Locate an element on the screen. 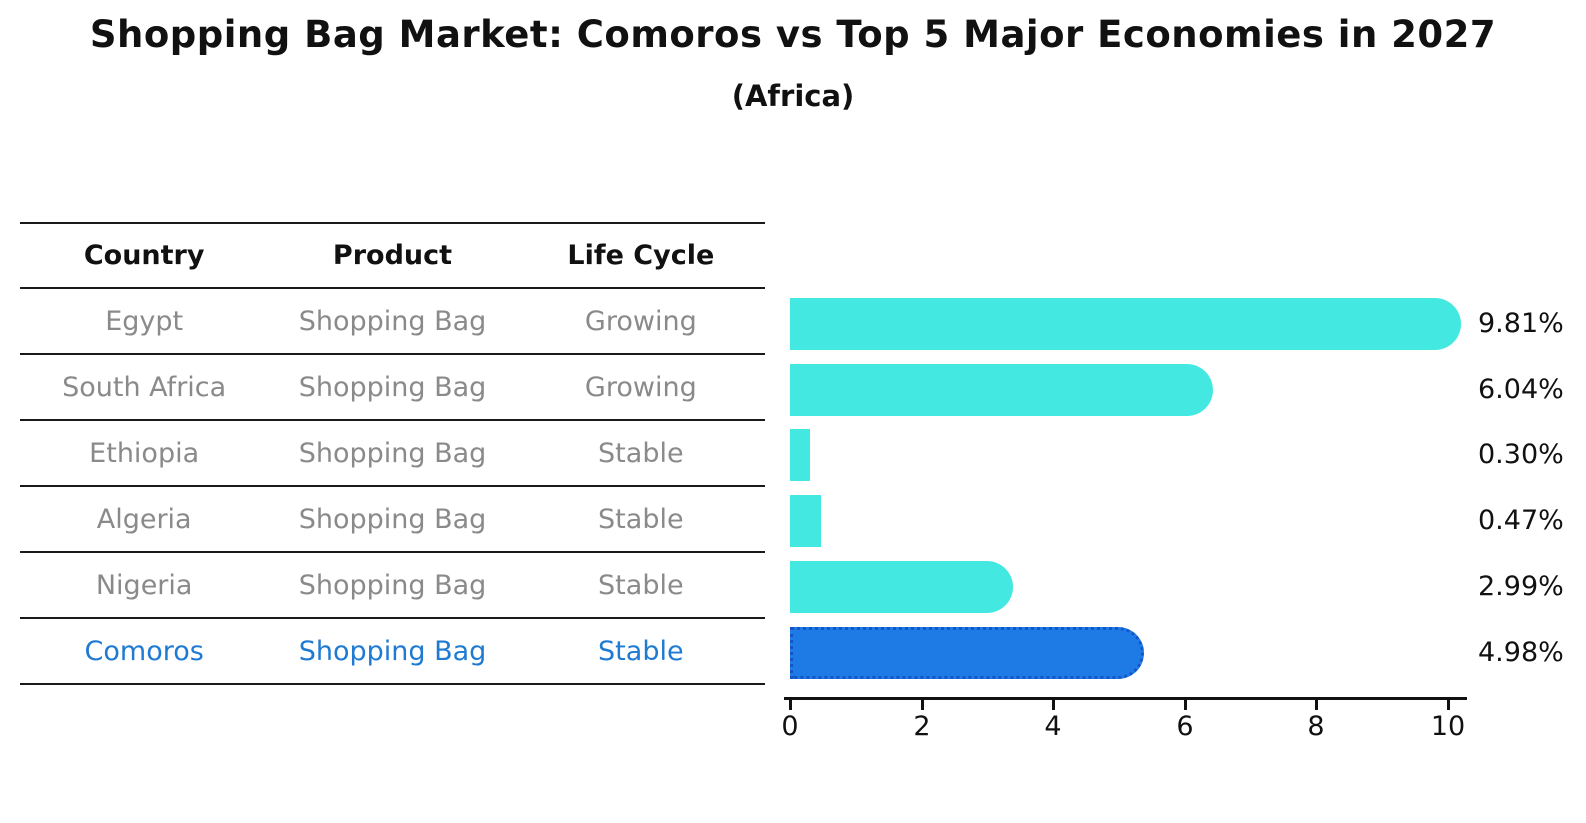 Image resolution: width=1586 pixels, height=823 pixels. bar-comoros is located at coordinates (967, 653).